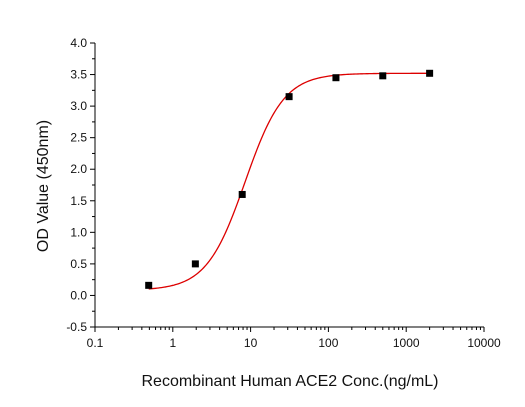 The height and width of the screenshot is (407, 525). Describe the element at coordinates (78, 201) in the screenshot. I see `y-tick-label: 1.5` at that location.